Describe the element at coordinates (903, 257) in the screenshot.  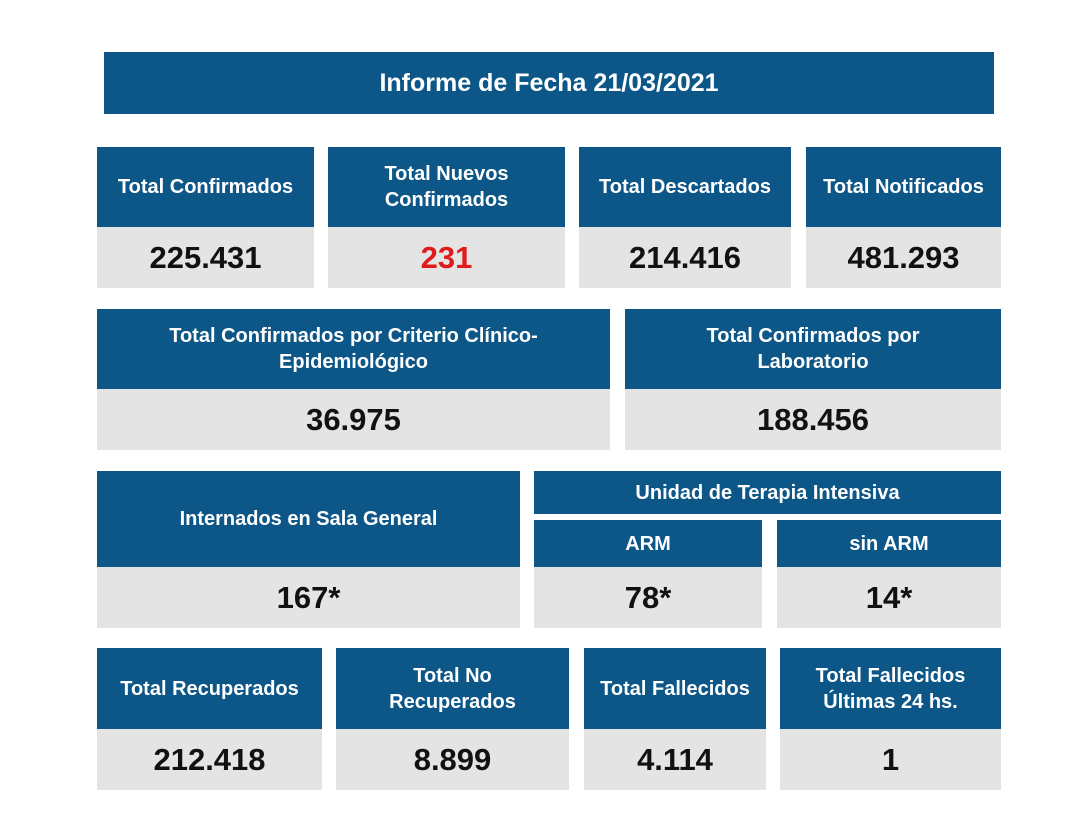
I see `card-value: 481.293` at that location.